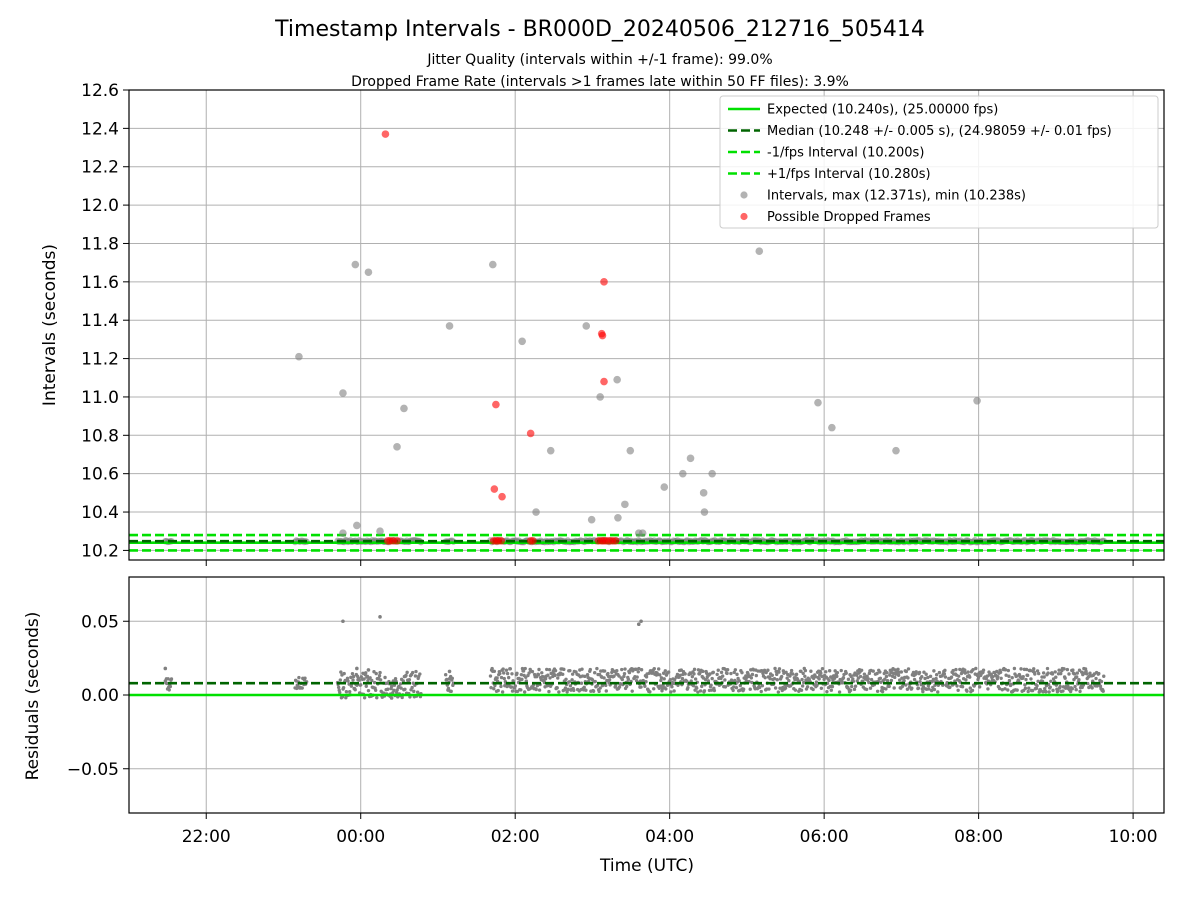 Image resolution: width=1200 pixels, height=900 pixels. What do you see at coordinates (1133, 837) in the screenshot?
I see `xtick-label-6: 10:00` at bounding box center [1133, 837].